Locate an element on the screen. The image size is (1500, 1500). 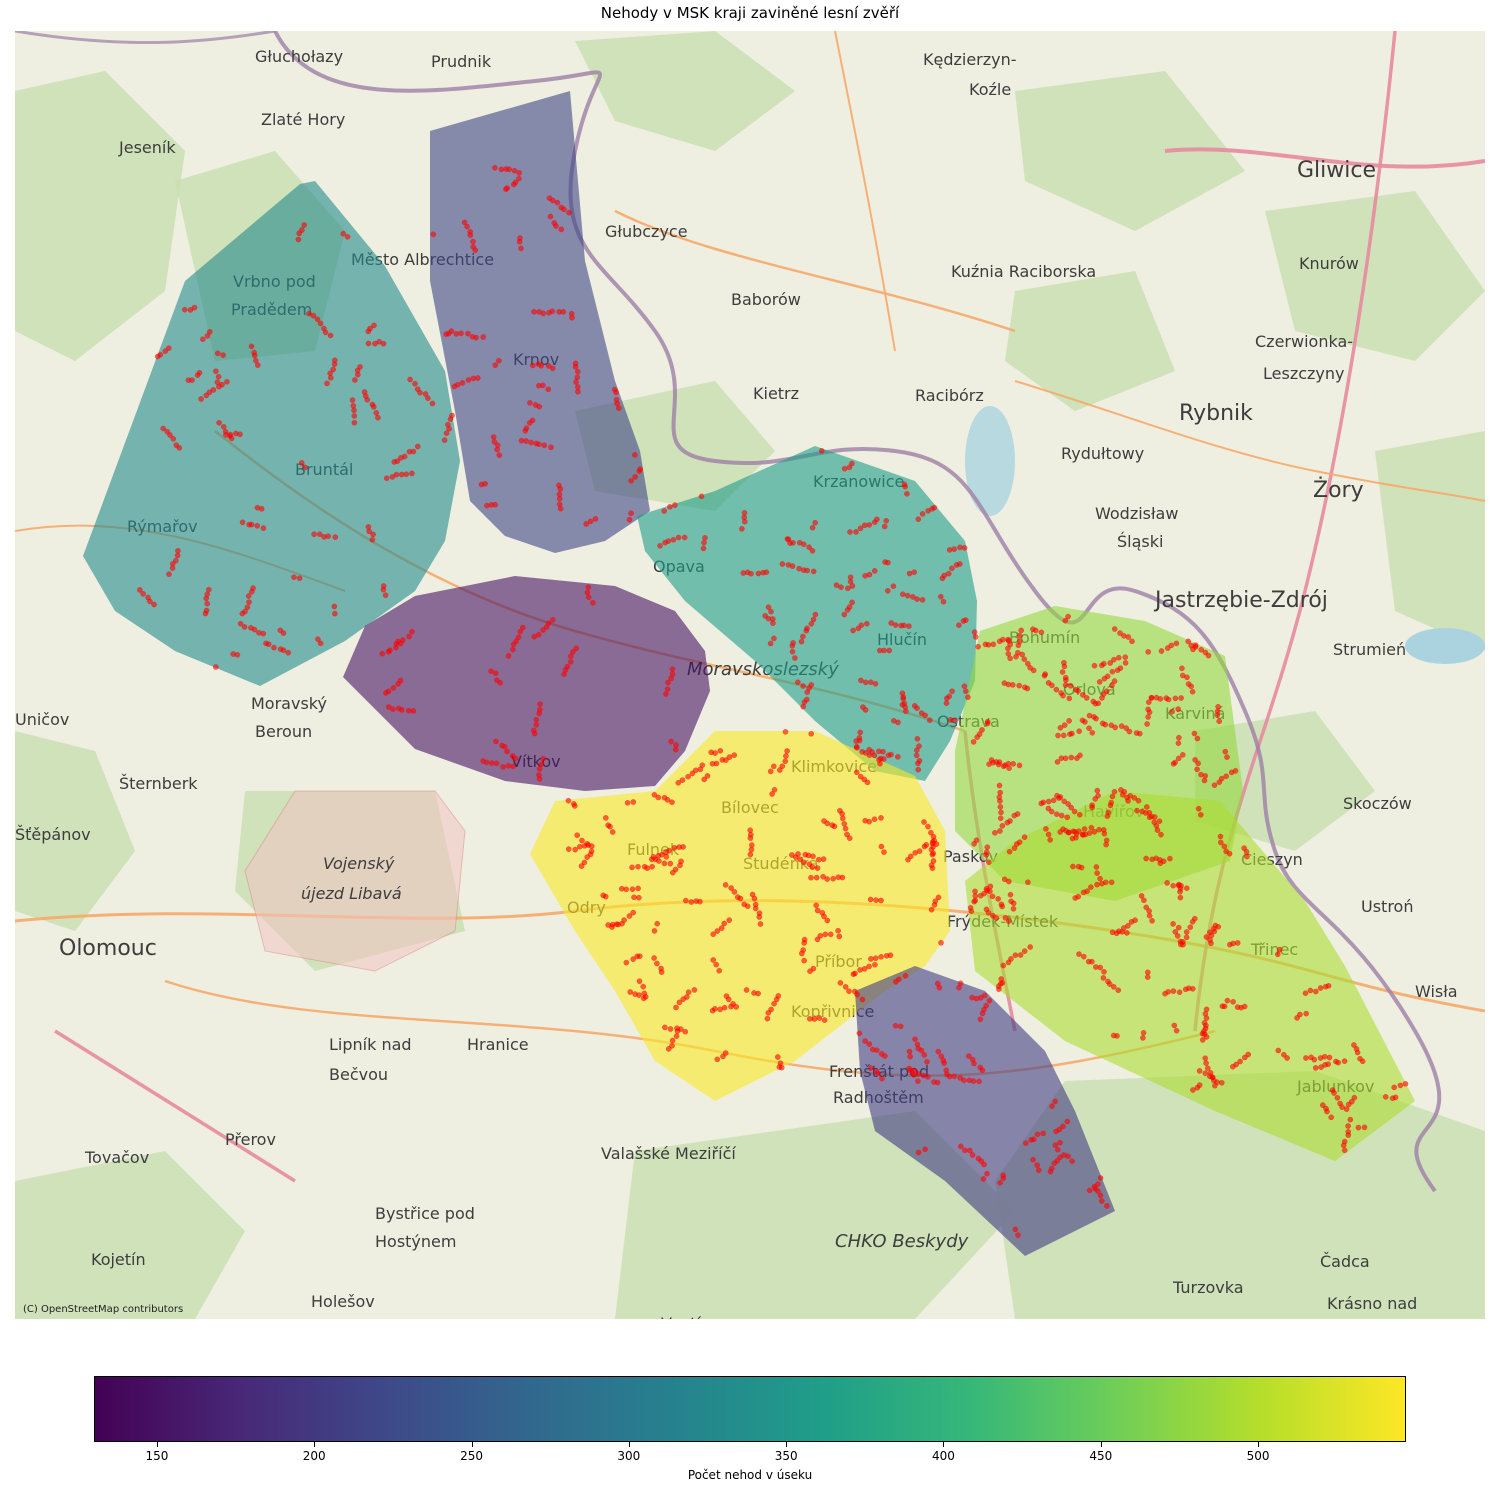
forest-area is located at coordinates (130, 1235).